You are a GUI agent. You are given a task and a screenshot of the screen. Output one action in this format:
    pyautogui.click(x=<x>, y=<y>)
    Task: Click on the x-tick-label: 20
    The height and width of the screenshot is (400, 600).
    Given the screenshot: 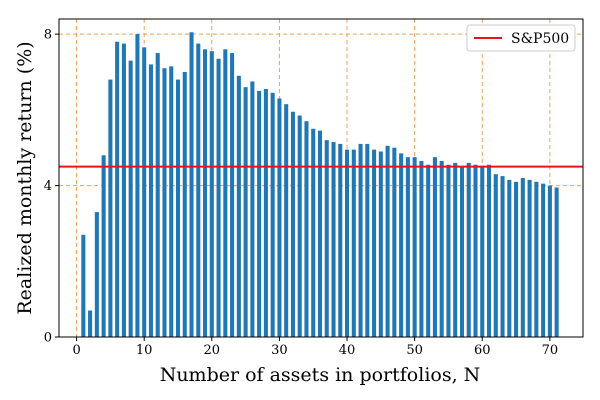 What is the action you would take?
    pyautogui.click(x=212, y=350)
    